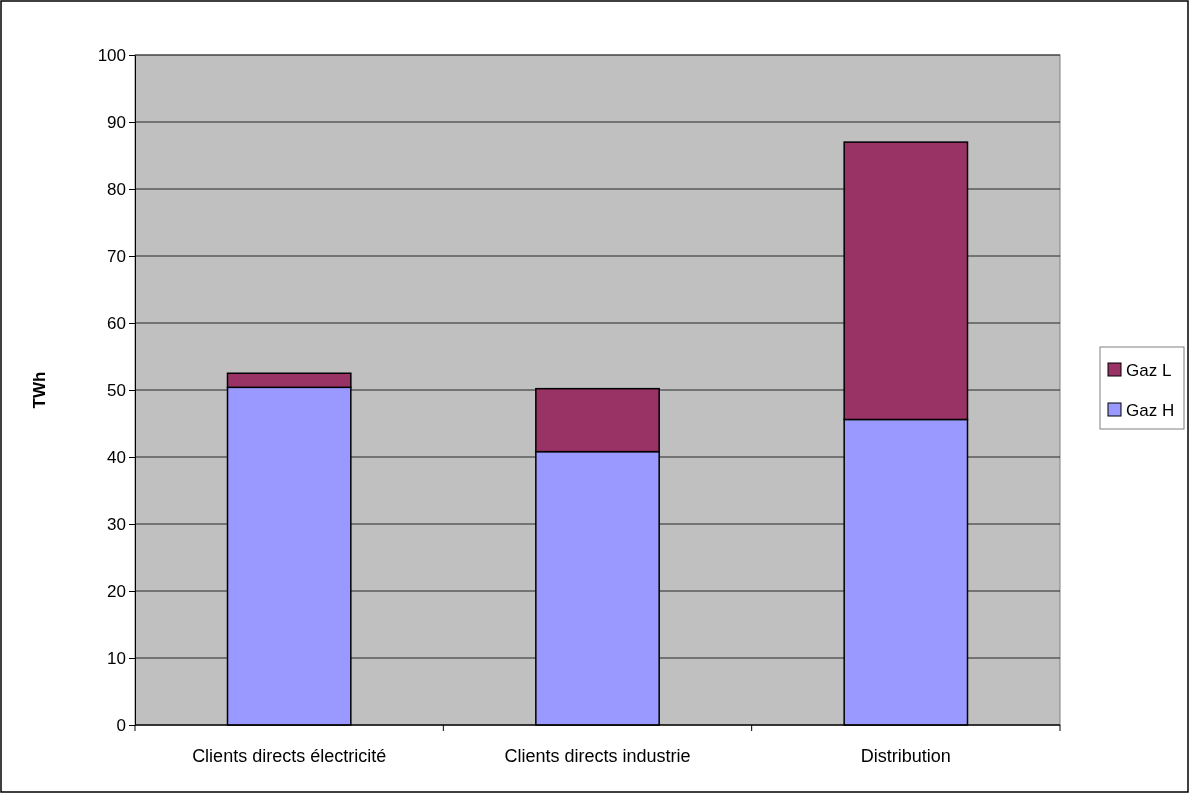  Describe the element at coordinates (39, 390) in the screenshot. I see `y-axis-title: TWh` at that location.